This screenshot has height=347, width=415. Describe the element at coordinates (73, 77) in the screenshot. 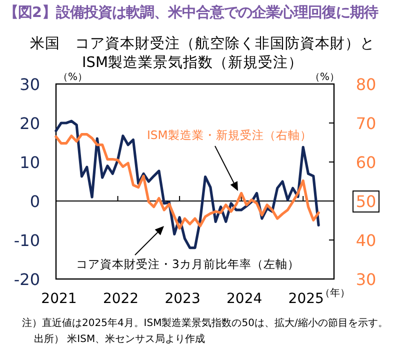

I see `y-axis-title: （%）` at that location.